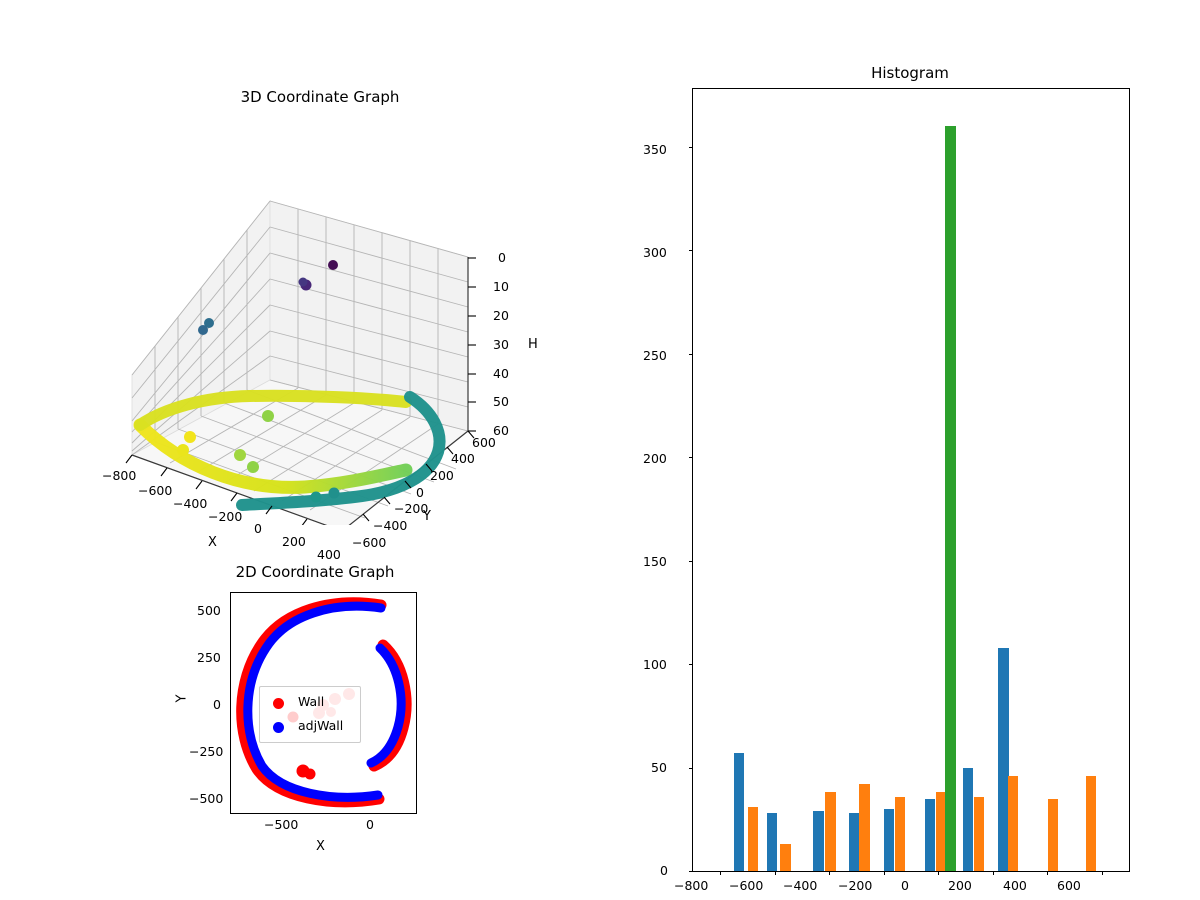 The height and width of the screenshot is (900, 1200). What do you see at coordinates (655, 664) in the screenshot?
I see `hist-ytick-label-2: 100` at bounding box center [655, 664].